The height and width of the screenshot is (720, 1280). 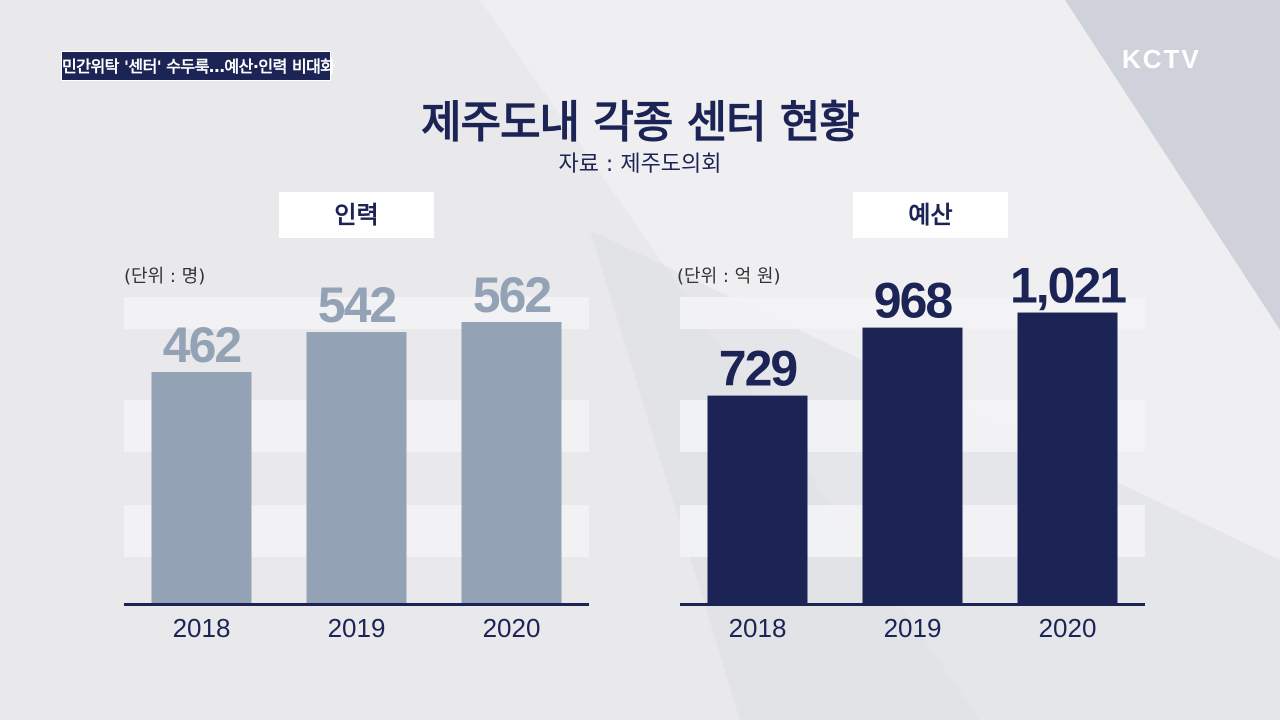 I want to click on budget-tick-2018: 2018, so click(x=758, y=628).